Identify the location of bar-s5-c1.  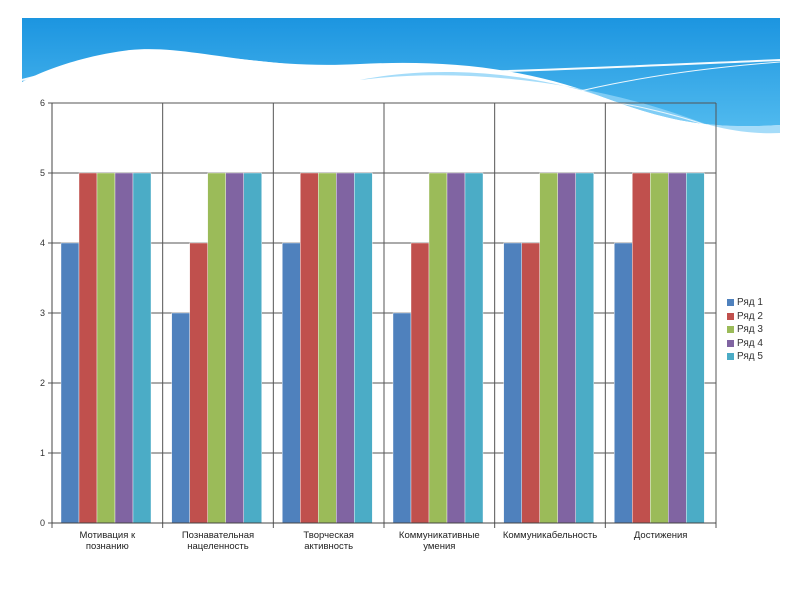
(142, 348).